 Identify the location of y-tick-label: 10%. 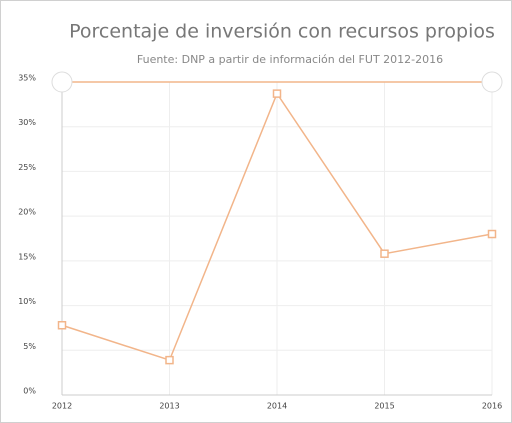
(27, 301).